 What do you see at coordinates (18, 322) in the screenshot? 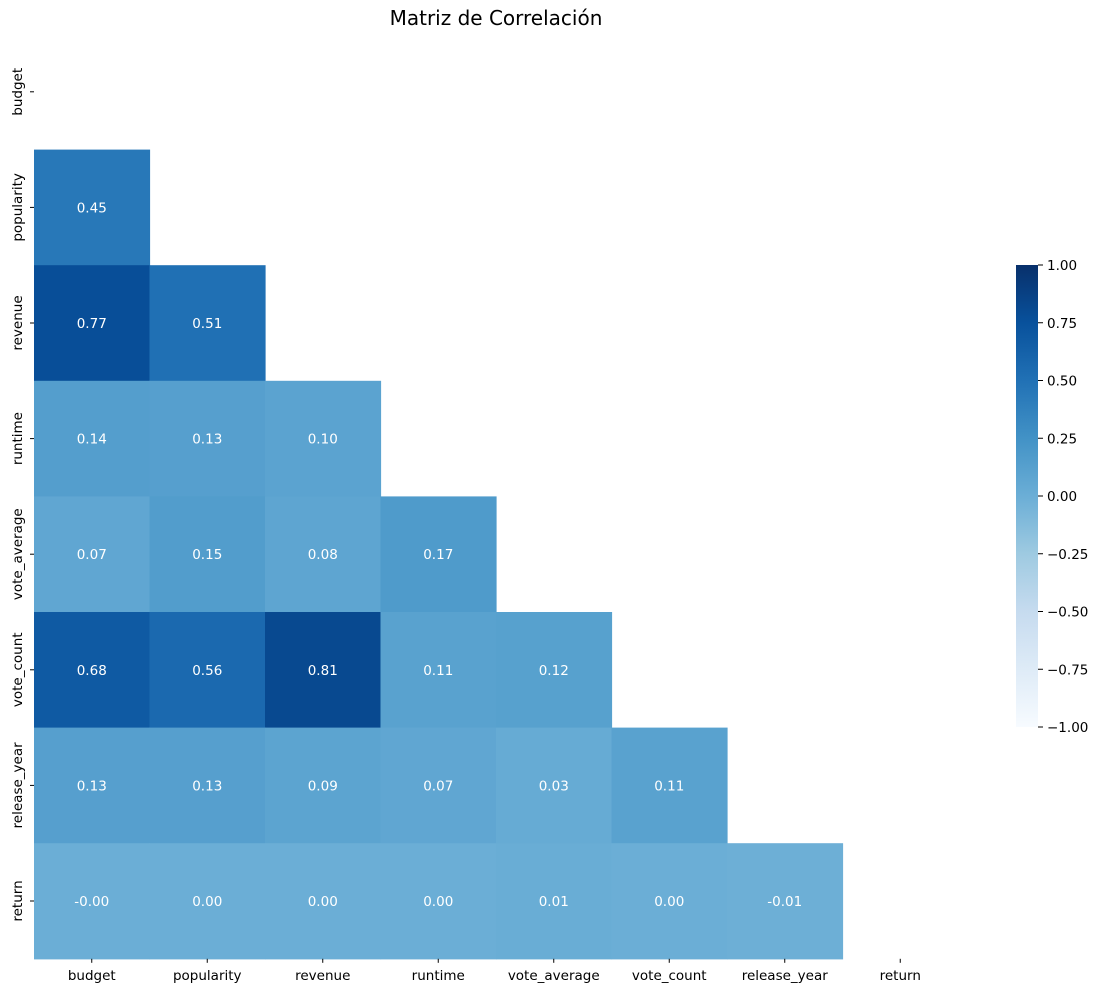
I see `y-tick-label: revenue` at bounding box center [18, 322].